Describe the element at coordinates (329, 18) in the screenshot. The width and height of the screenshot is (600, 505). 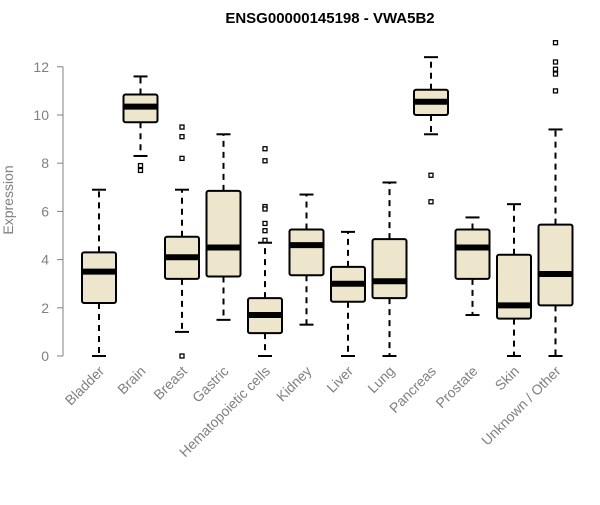
I see `chart-title: ENSG00000145198 - VWA5B2` at that location.